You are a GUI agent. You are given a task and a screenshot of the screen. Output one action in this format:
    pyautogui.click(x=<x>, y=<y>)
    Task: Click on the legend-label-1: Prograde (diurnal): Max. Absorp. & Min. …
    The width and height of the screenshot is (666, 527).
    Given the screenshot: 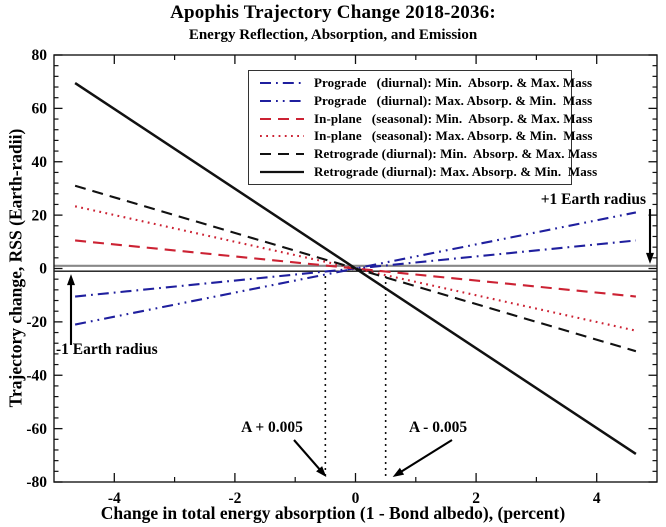 What is the action you would take?
    pyautogui.click(x=453, y=100)
    